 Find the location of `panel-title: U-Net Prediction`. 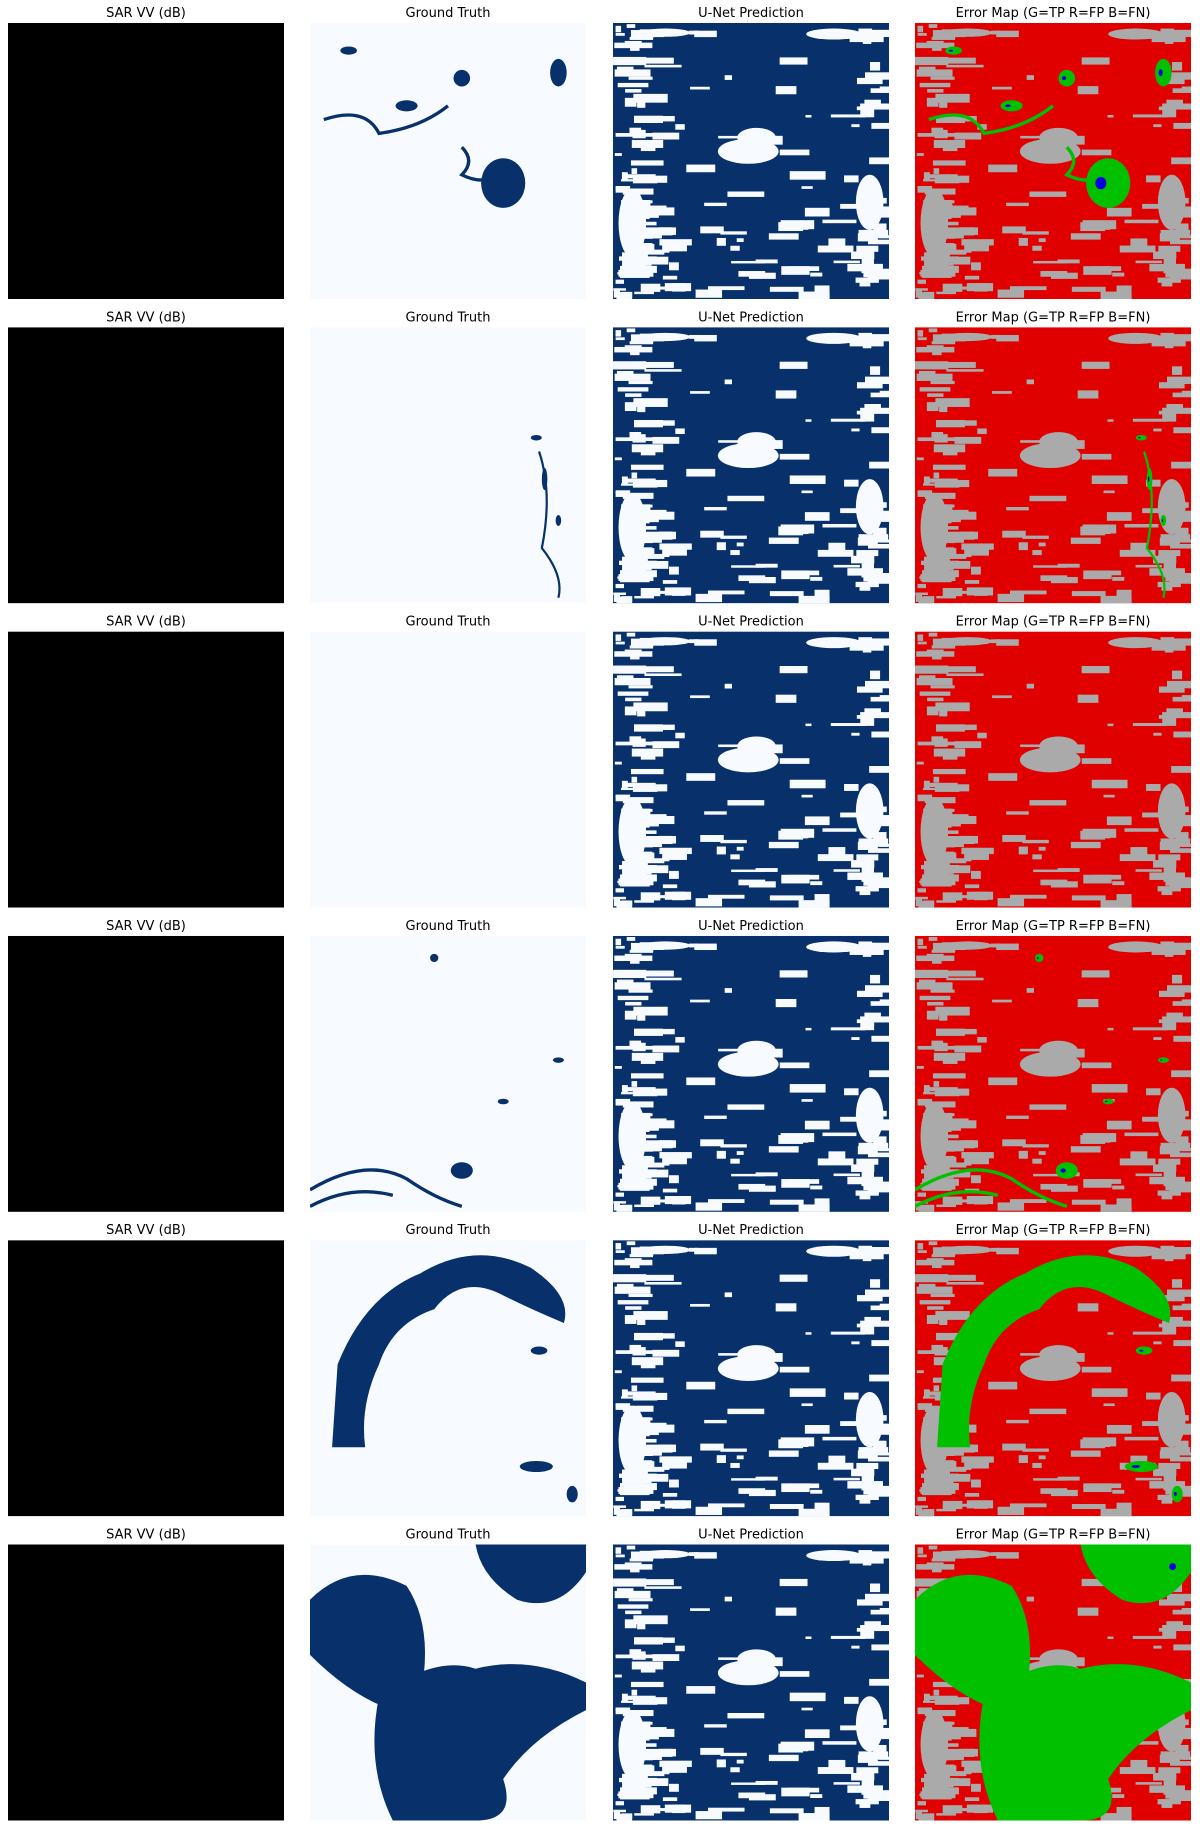

panel-title: U-Net Prediction is located at coordinates (751, 317).